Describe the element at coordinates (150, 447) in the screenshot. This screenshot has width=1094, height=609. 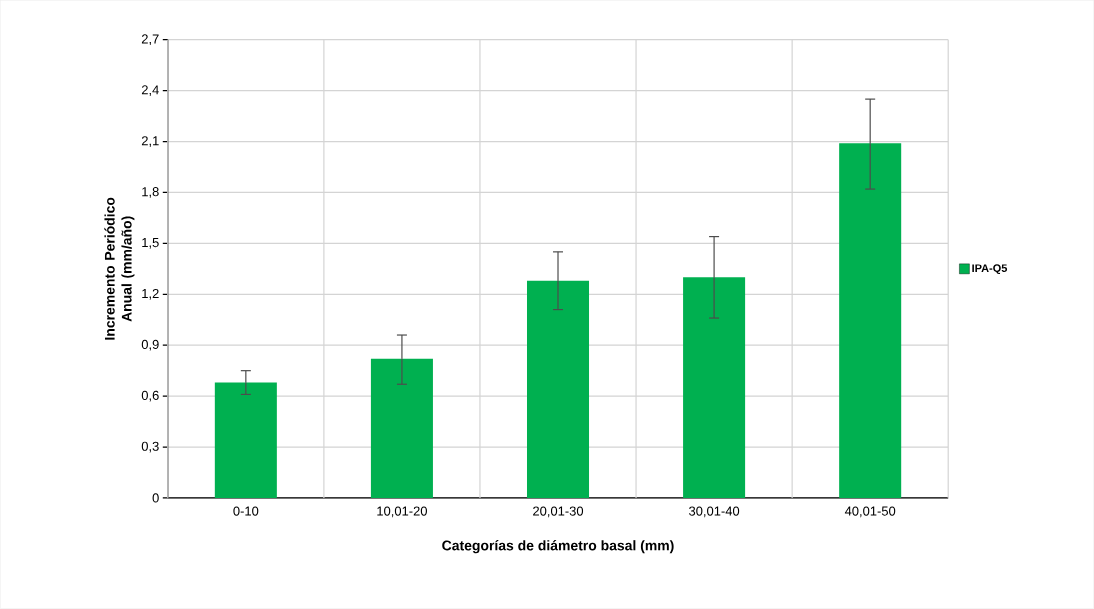
I see `y-tick-label: 0,3` at that location.